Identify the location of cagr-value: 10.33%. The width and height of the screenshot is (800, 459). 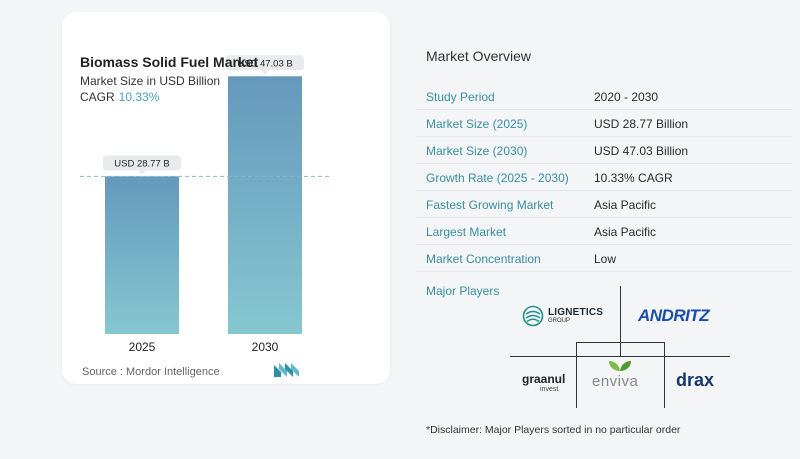
(139, 97).